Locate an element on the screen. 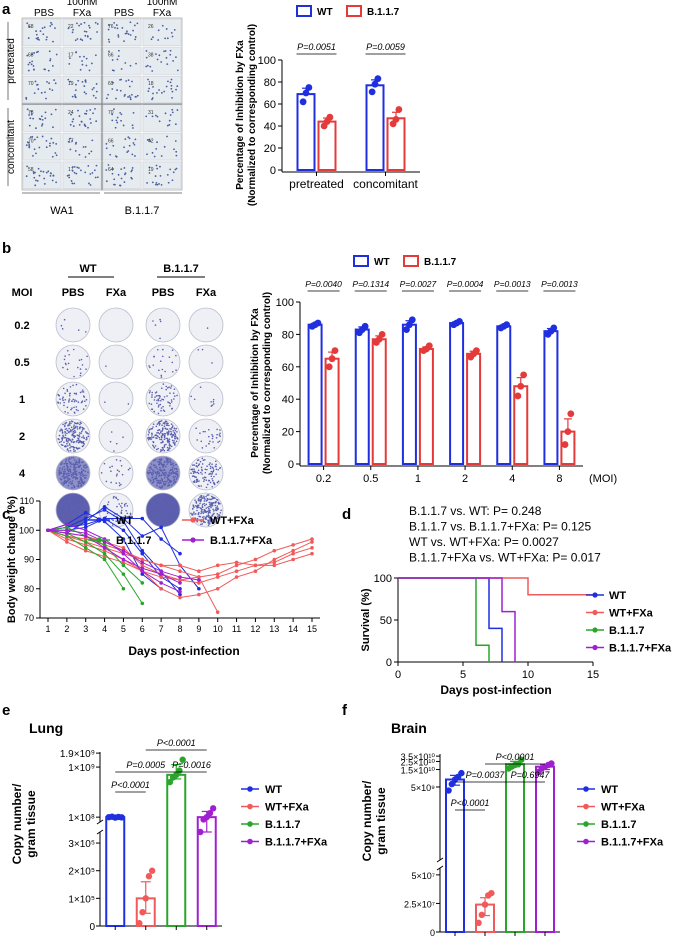  axis-break is located at coordinates (100, 822).